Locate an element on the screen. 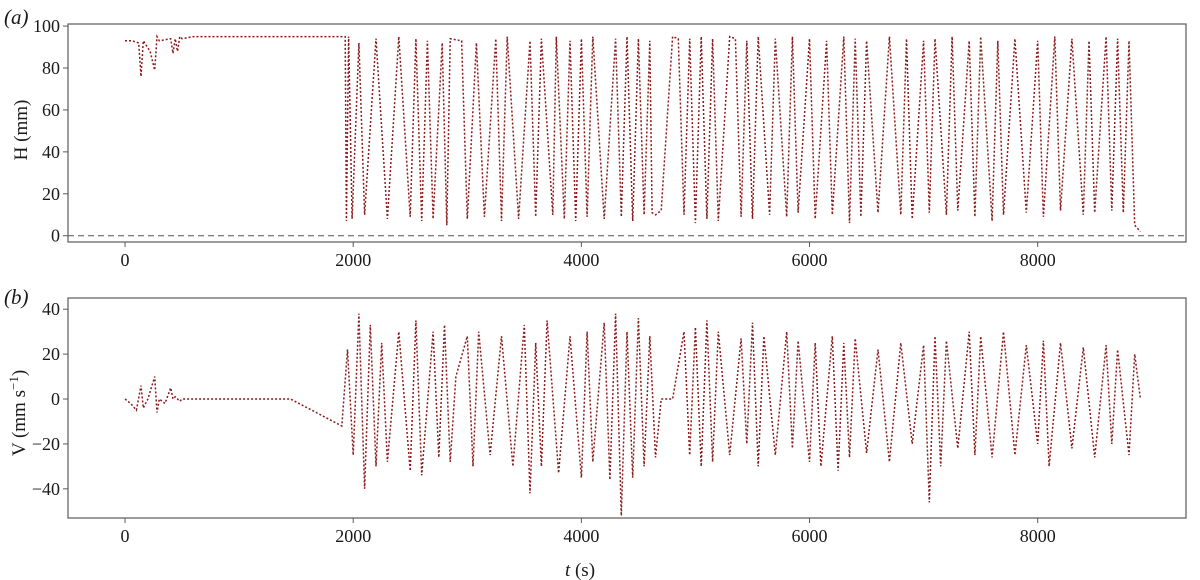 This screenshot has width=1200, height=580. x-axis-label: t (s) is located at coordinates (580, 570).